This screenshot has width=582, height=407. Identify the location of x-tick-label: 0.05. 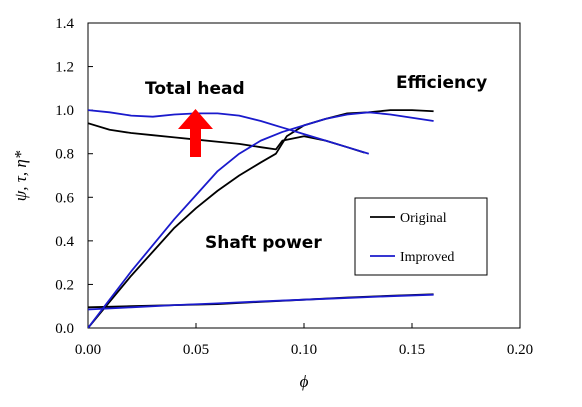
(196, 350).